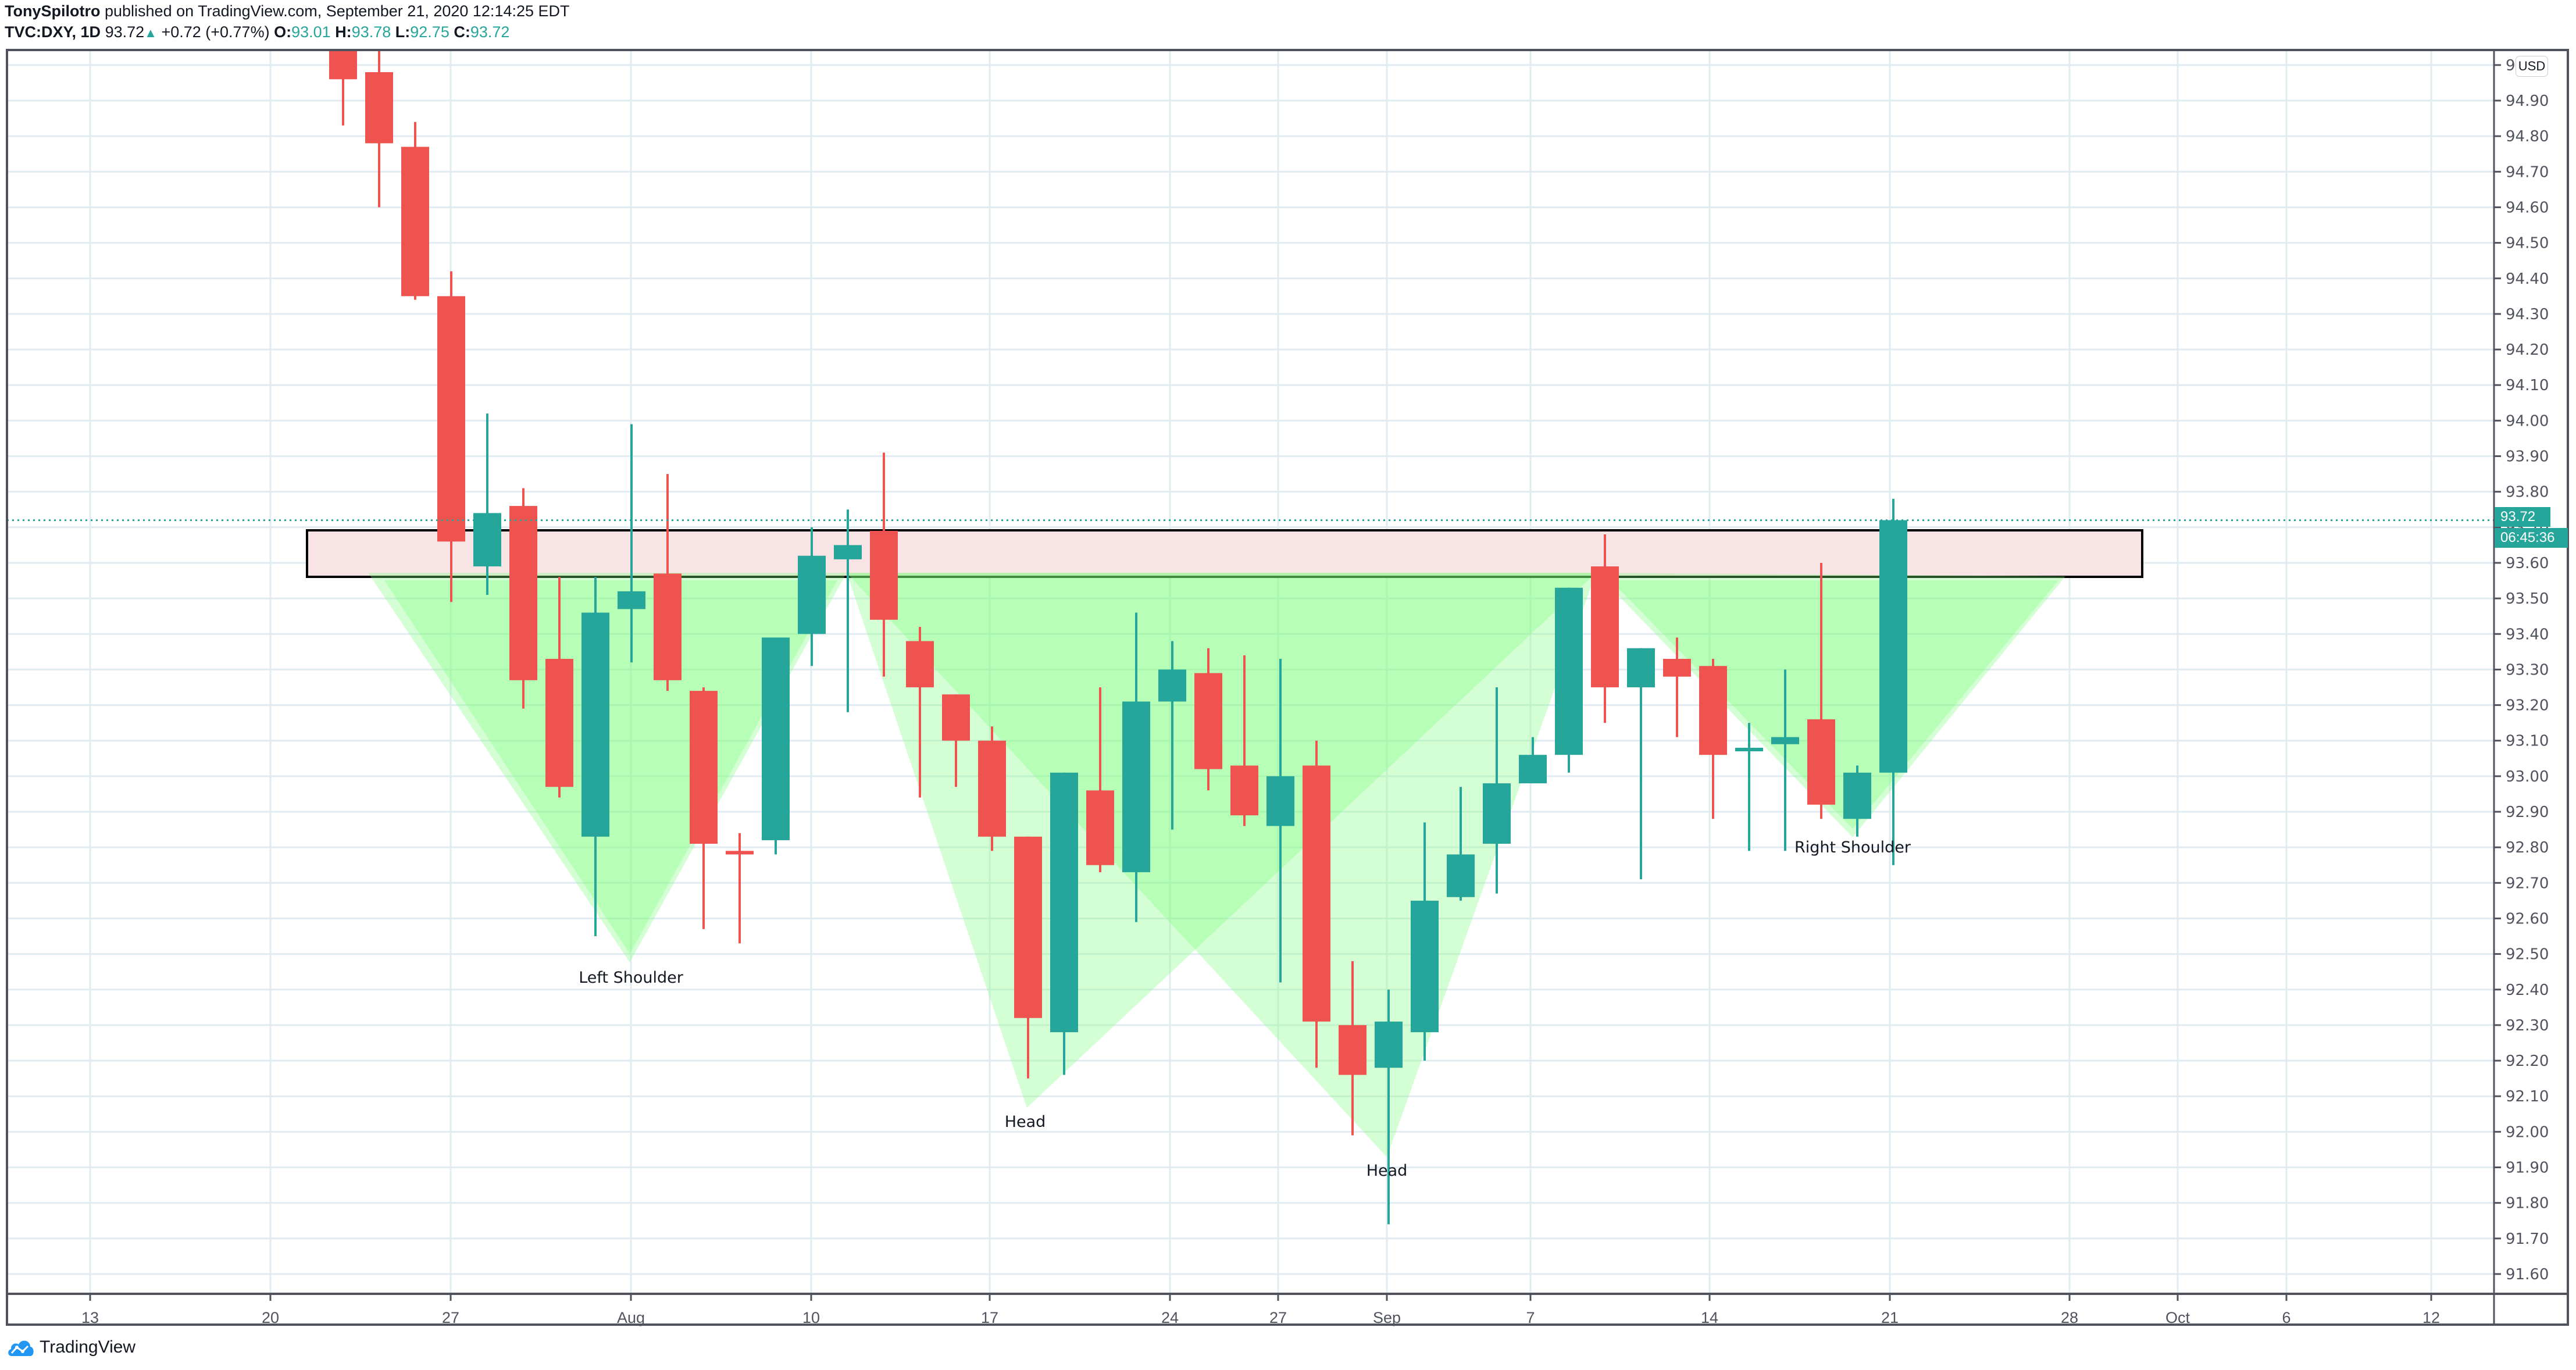 The height and width of the screenshot is (1370, 2576). Describe the element at coordinates (811, 1318) in the screenshot. I see `time-tick-label: 10` at that location.